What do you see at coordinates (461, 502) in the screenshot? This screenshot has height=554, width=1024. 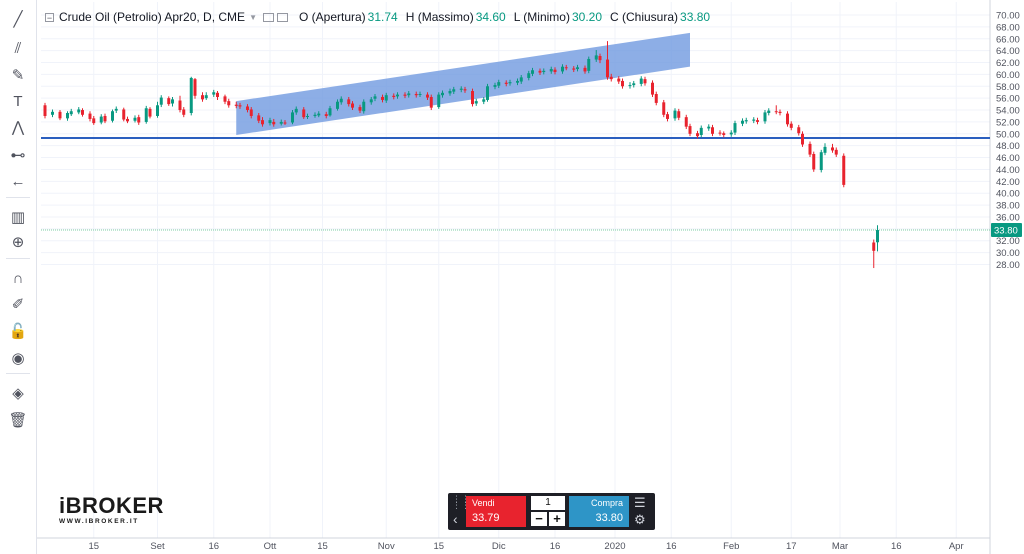 I see `drag-grip-icon: ⋮⋮ ⋮⋮` at bounding box center [461, 502].